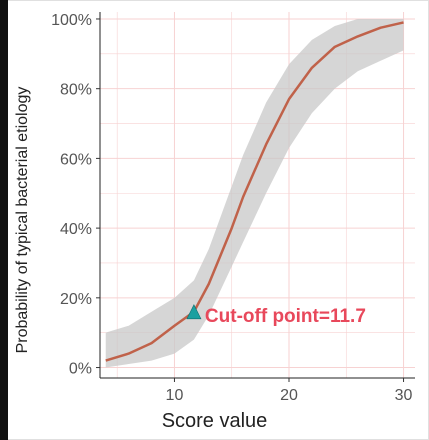  Describe the element at coordinates (76, 299) in the screenshot. I see `y-tick-label: 20%` at that location.